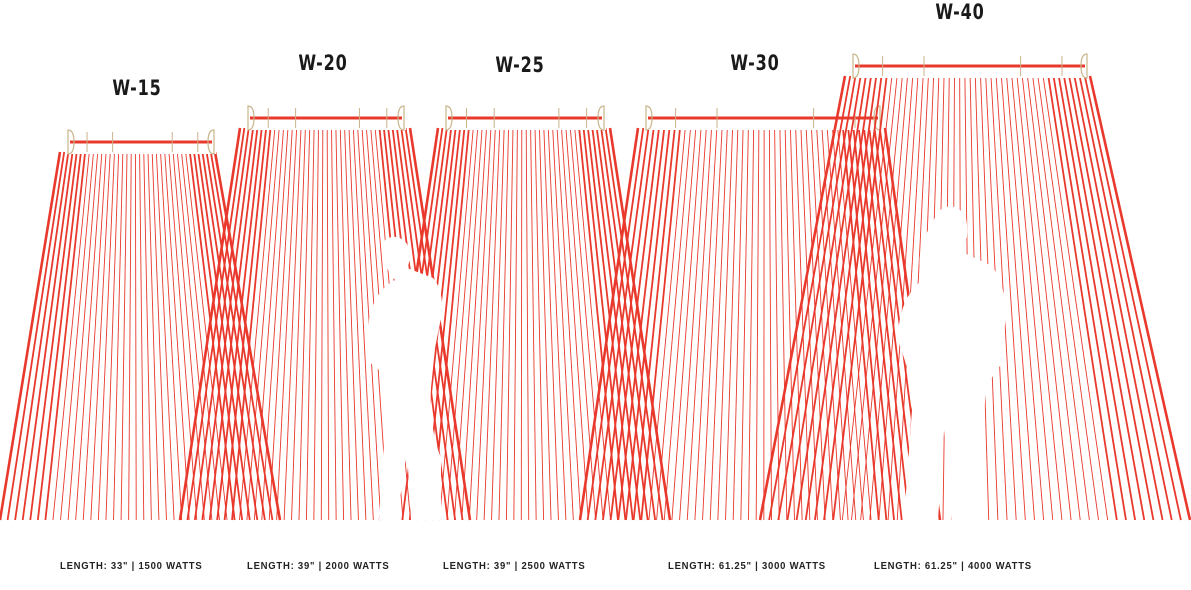  What do you see at coordinates (601, 118) in the screenshot?
I see `heater-endcap-right-w25` at bounding box center [601, 118].